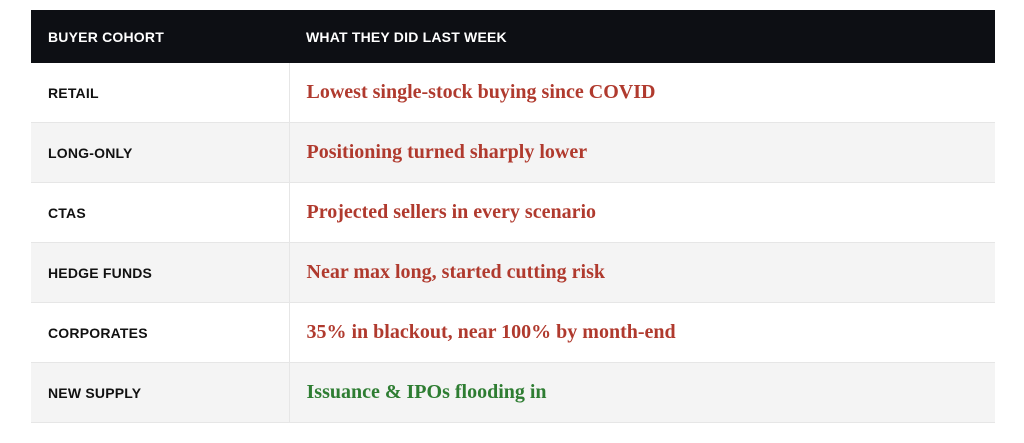 The image size is (1024, 443). I want to click on cohort-cell: NEW SUPPLY, so click(160, 392).